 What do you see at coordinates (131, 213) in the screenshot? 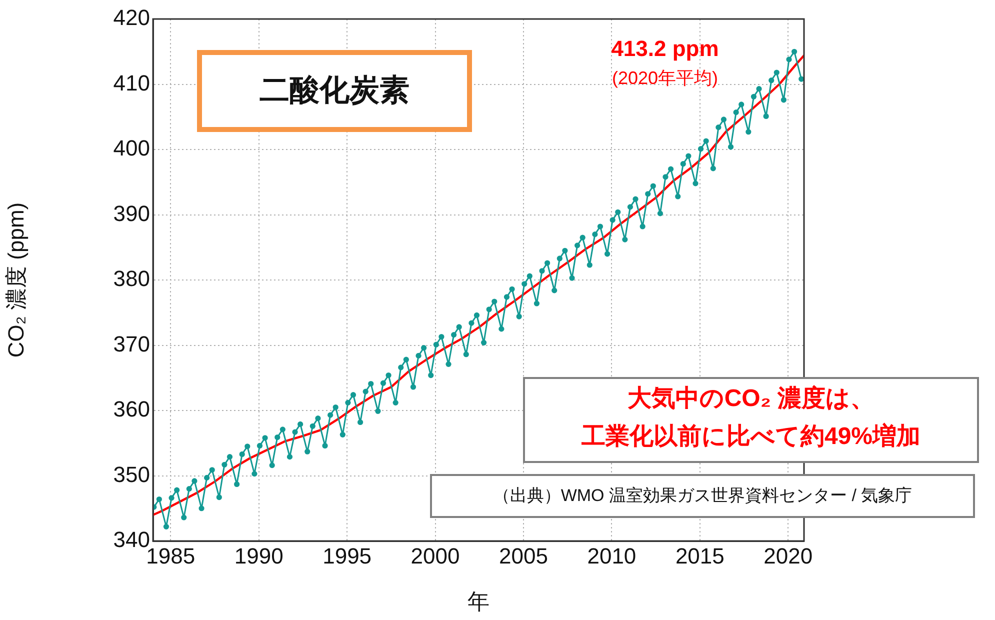
I see `y-tick-label: 390` at bounding box center [131, 213].